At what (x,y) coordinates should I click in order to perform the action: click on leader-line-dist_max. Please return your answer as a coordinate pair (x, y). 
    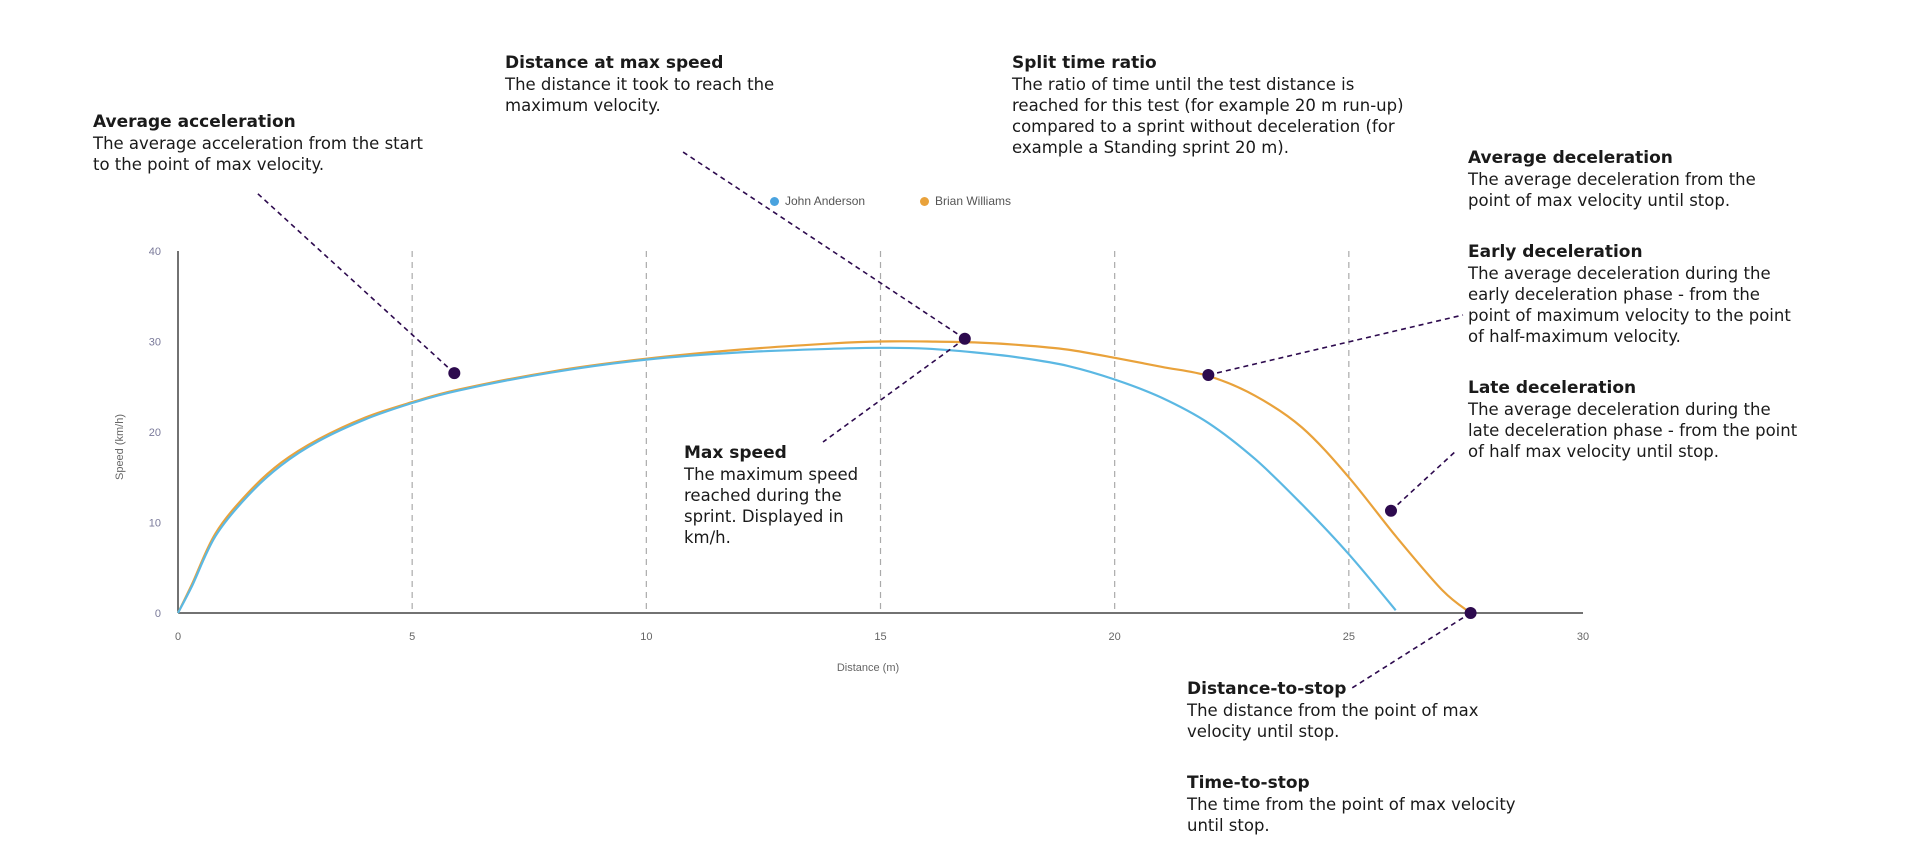
    Looking at the image, I should click on (822, 244).